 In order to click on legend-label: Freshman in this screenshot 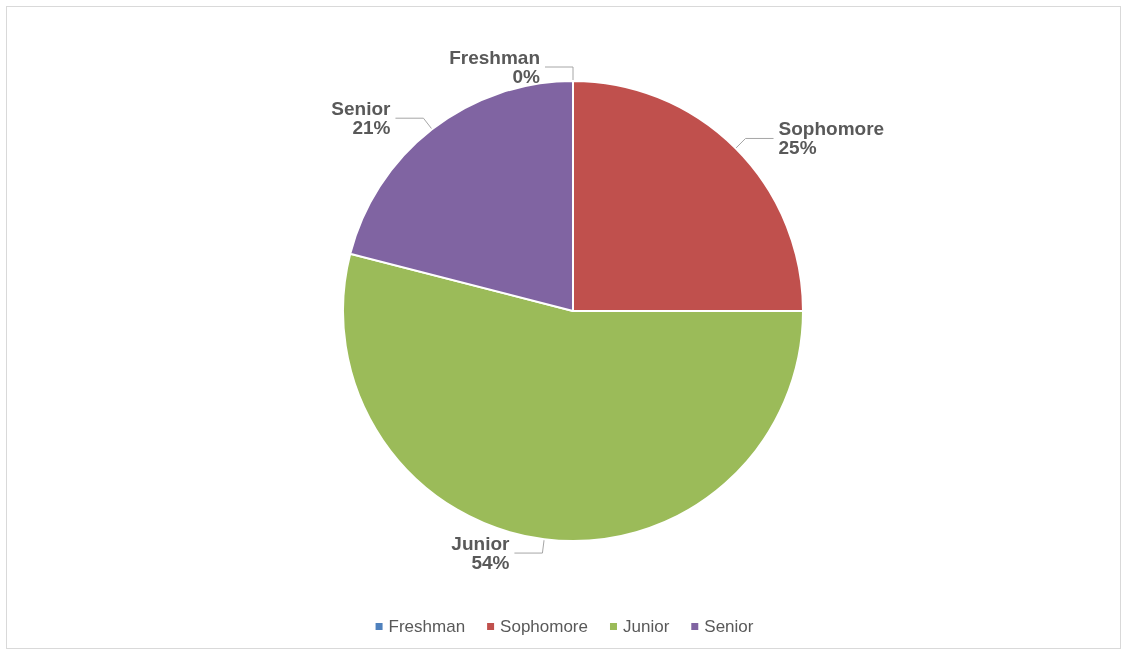, I will do `click(427, 626)`.